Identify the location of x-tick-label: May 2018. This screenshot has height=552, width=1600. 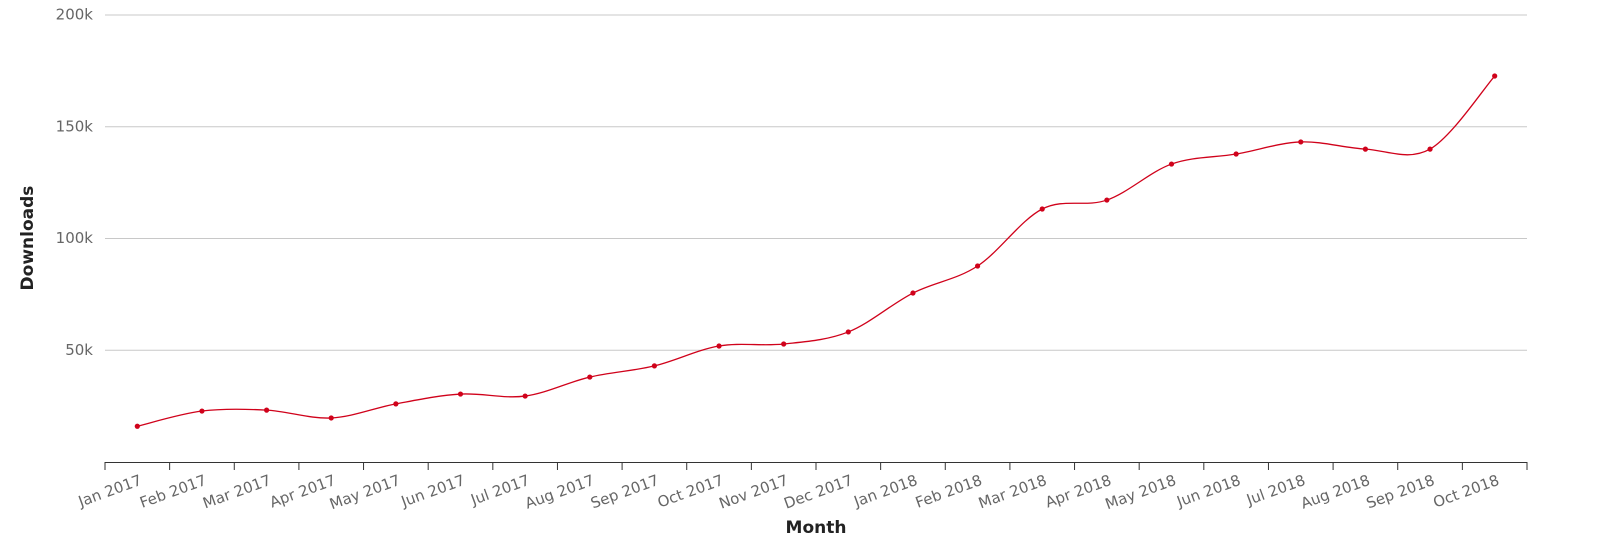
(1141, 492).